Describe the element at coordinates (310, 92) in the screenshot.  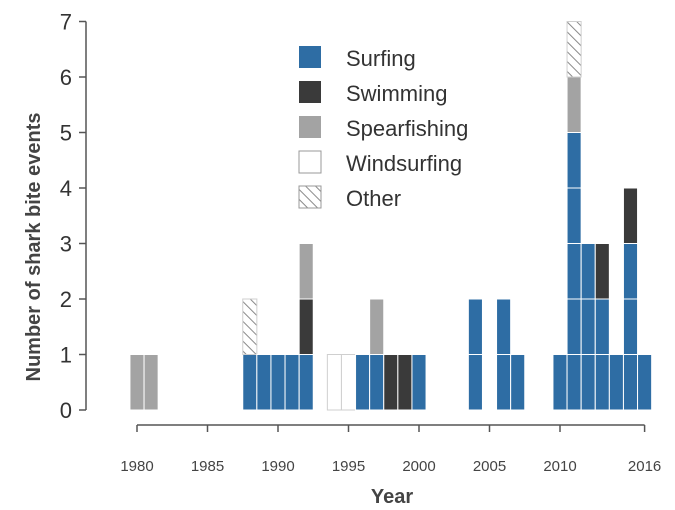
I see `legend-swatch-swimming` at that location.